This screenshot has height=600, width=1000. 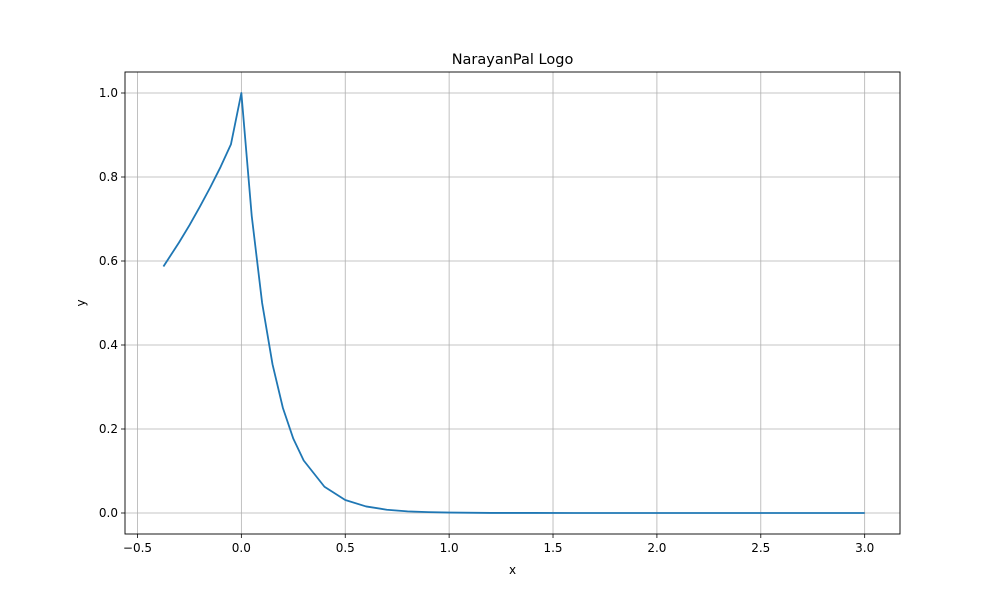 I want to click on x-tick-label: 2.5, so click(x=760, y=548).